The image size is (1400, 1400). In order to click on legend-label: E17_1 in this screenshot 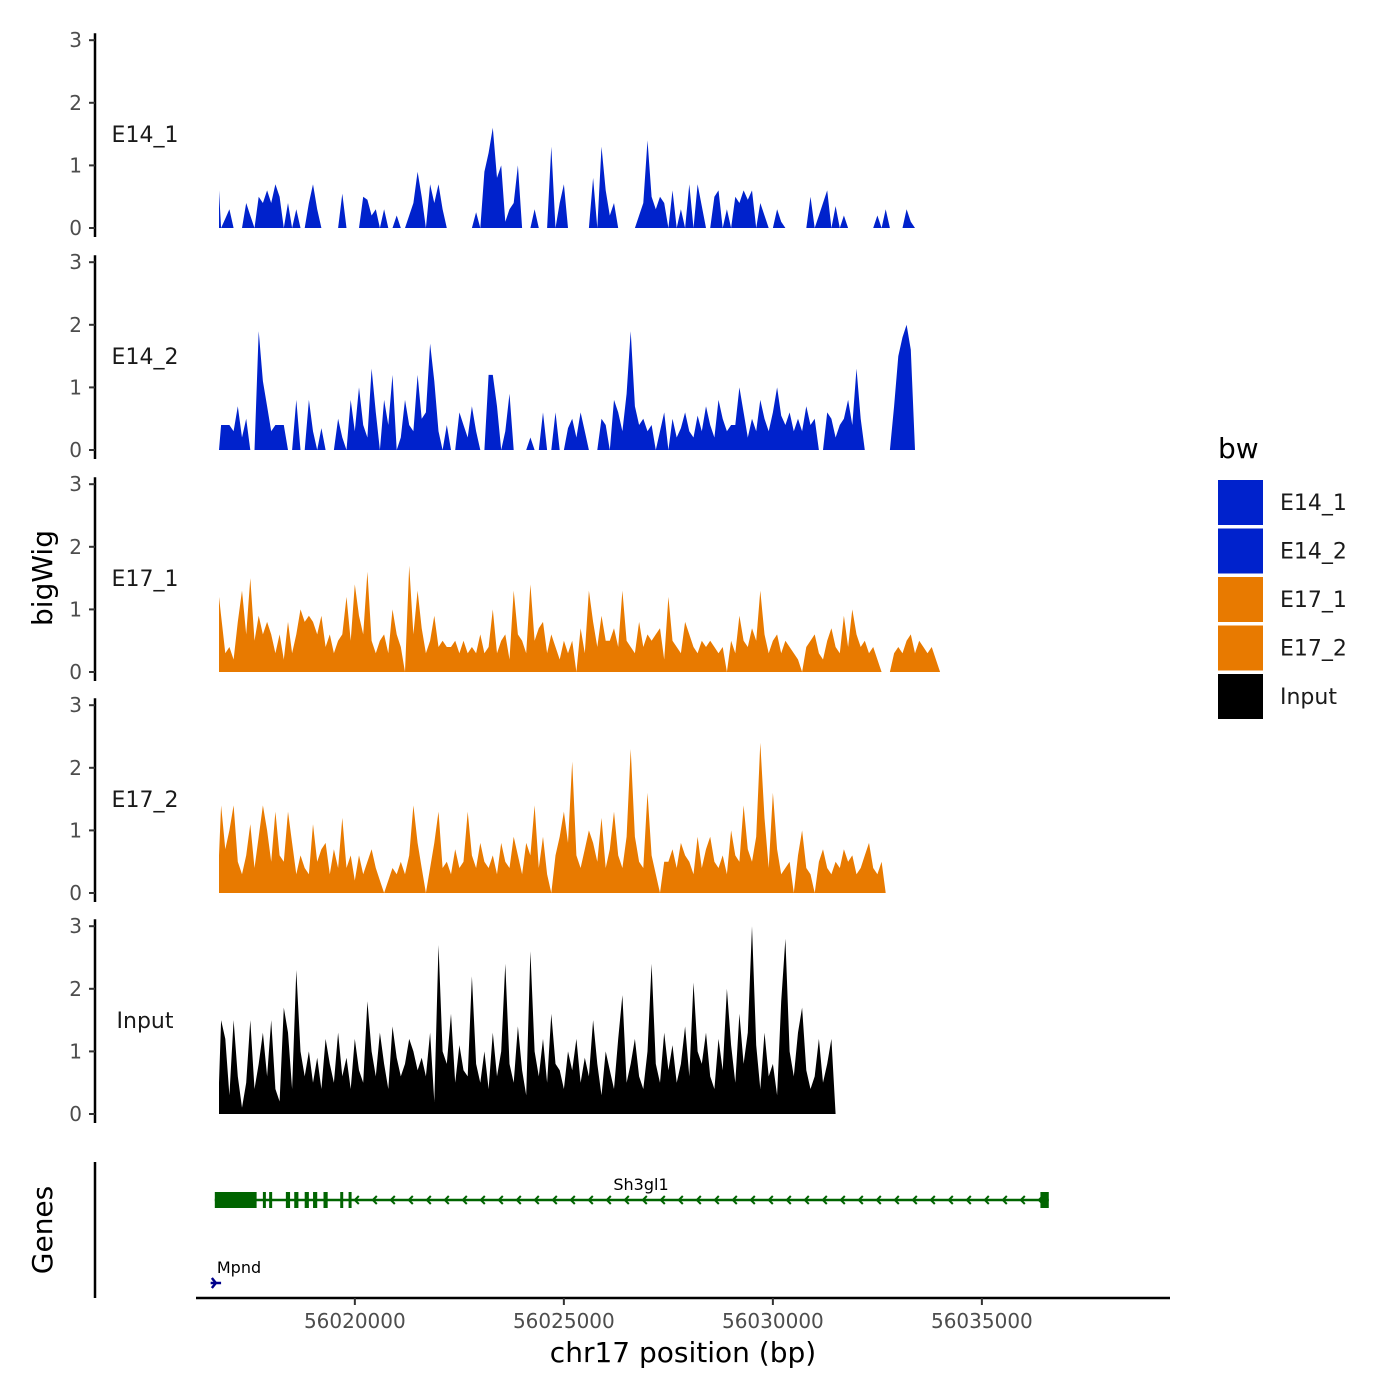, I will do `click(1313, 600)`.